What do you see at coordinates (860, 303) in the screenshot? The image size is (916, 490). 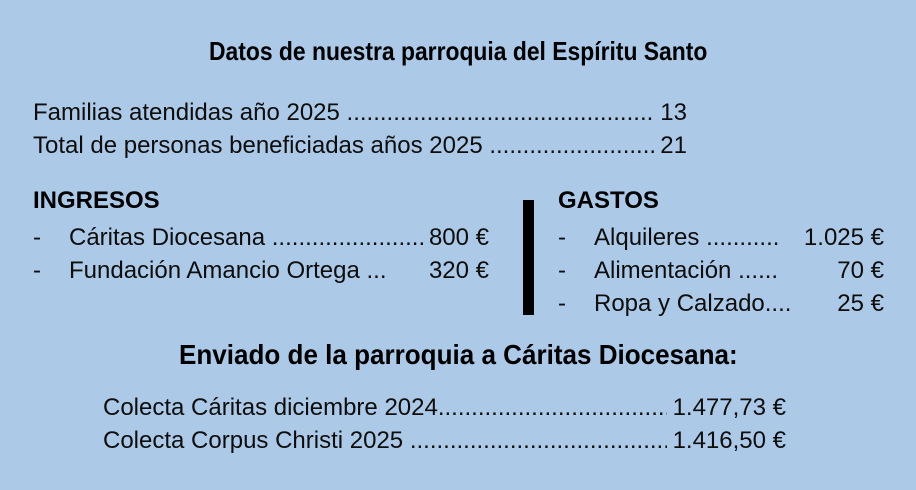 I see `item-amount: 25 €` at bounding box center [860, 303].